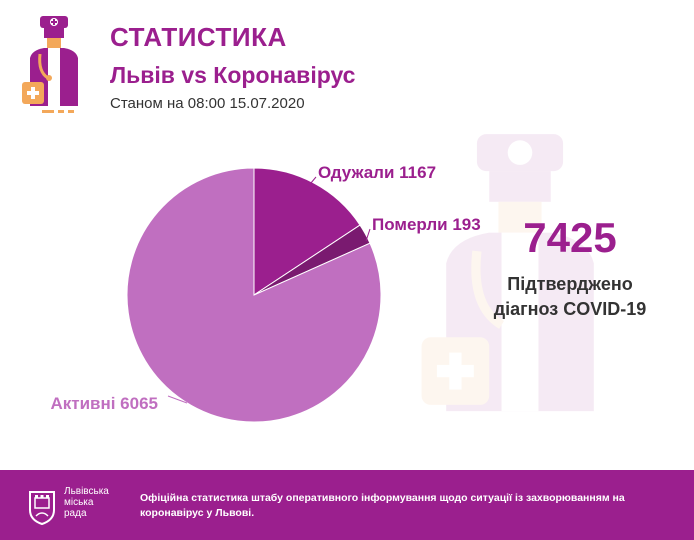 The image size is (694, 540). I want to click on org-name: Львівська міська рада, so click(94, 502).